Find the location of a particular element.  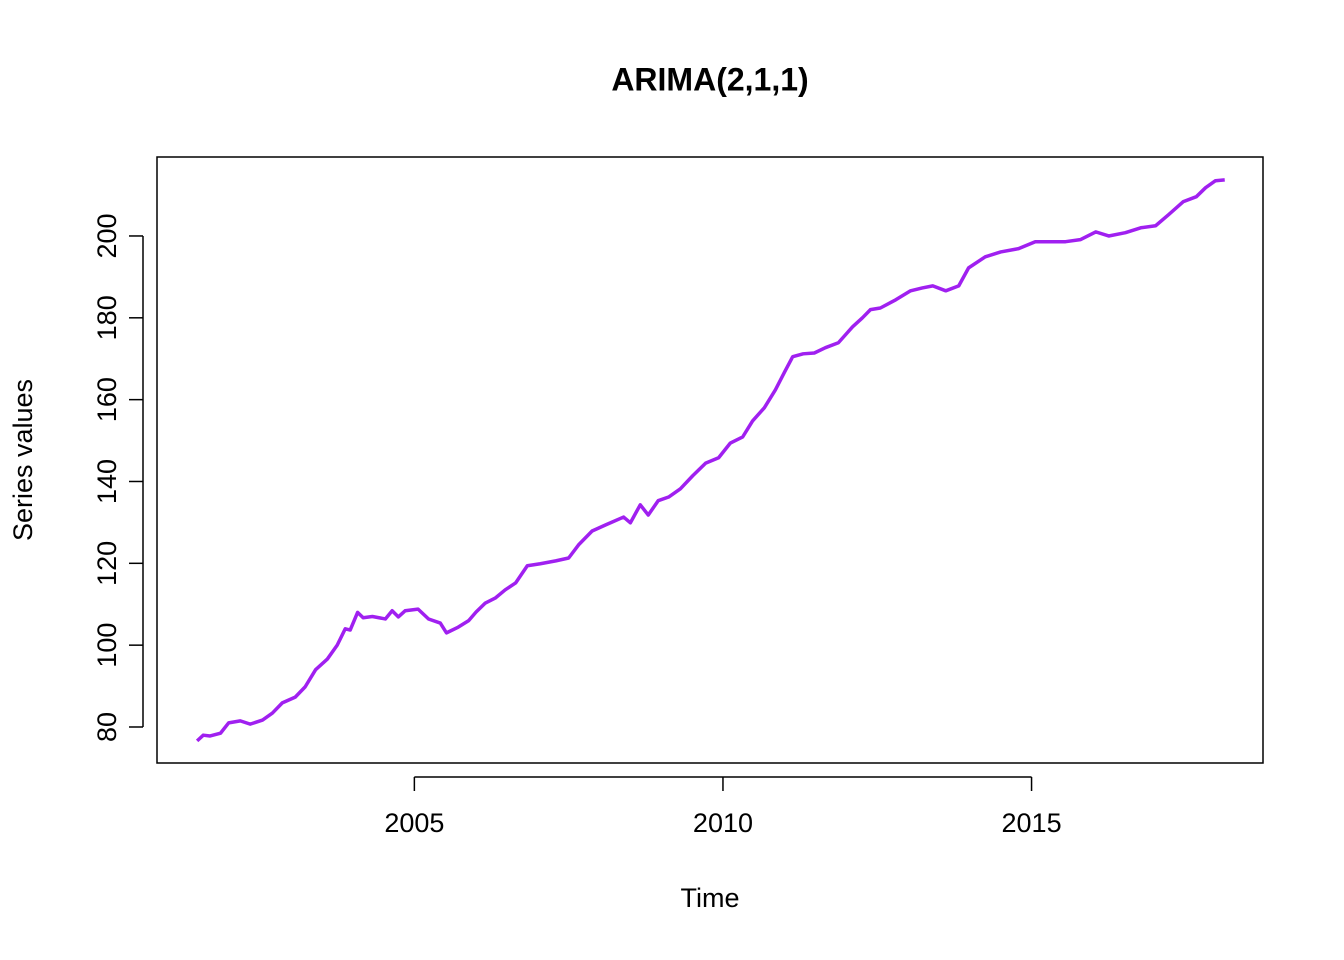

y-tick-label: 160 is located at coordinates (107, 399).